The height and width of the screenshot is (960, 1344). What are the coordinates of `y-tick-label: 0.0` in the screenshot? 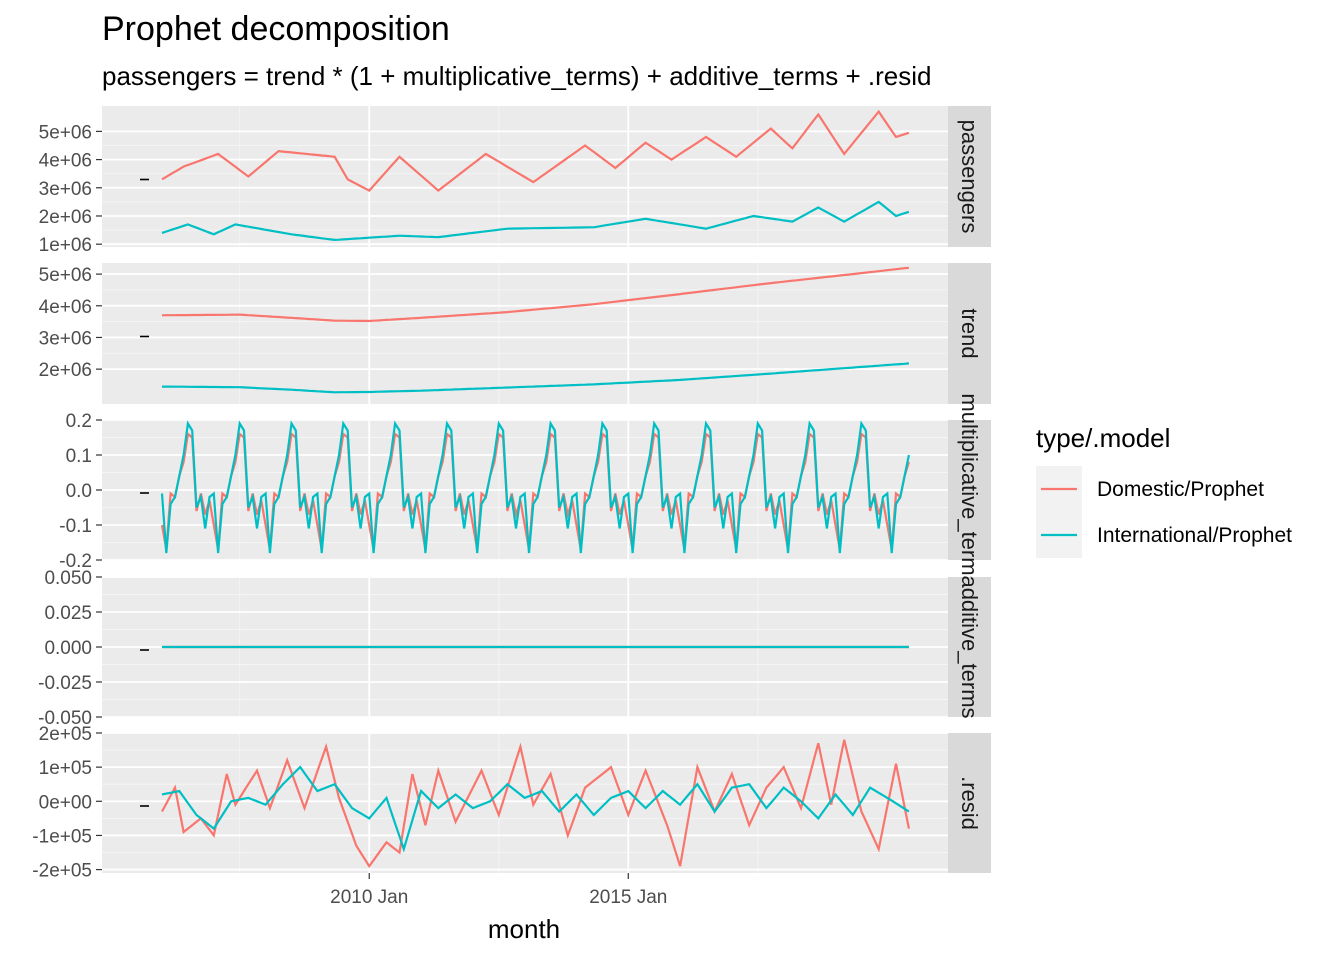 It's located at (79, 491).